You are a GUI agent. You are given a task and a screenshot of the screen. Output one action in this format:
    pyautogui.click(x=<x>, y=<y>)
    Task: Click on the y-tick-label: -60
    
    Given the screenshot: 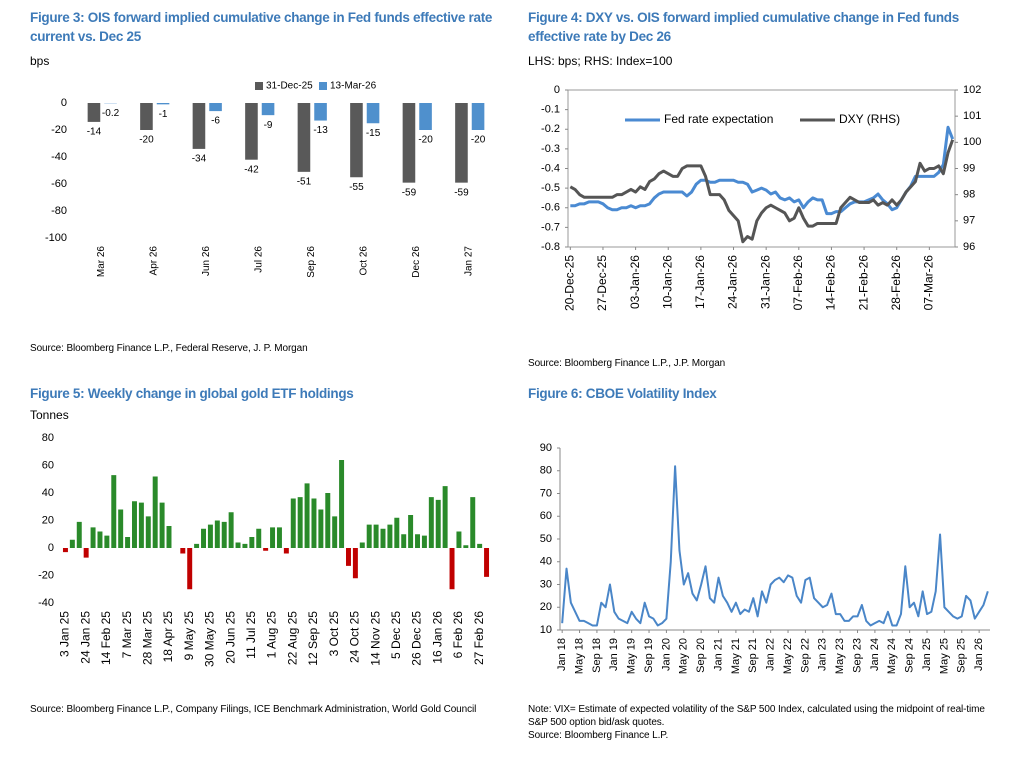 What is the action you would take?
    pyautogui.click(x=59, y=184)
    